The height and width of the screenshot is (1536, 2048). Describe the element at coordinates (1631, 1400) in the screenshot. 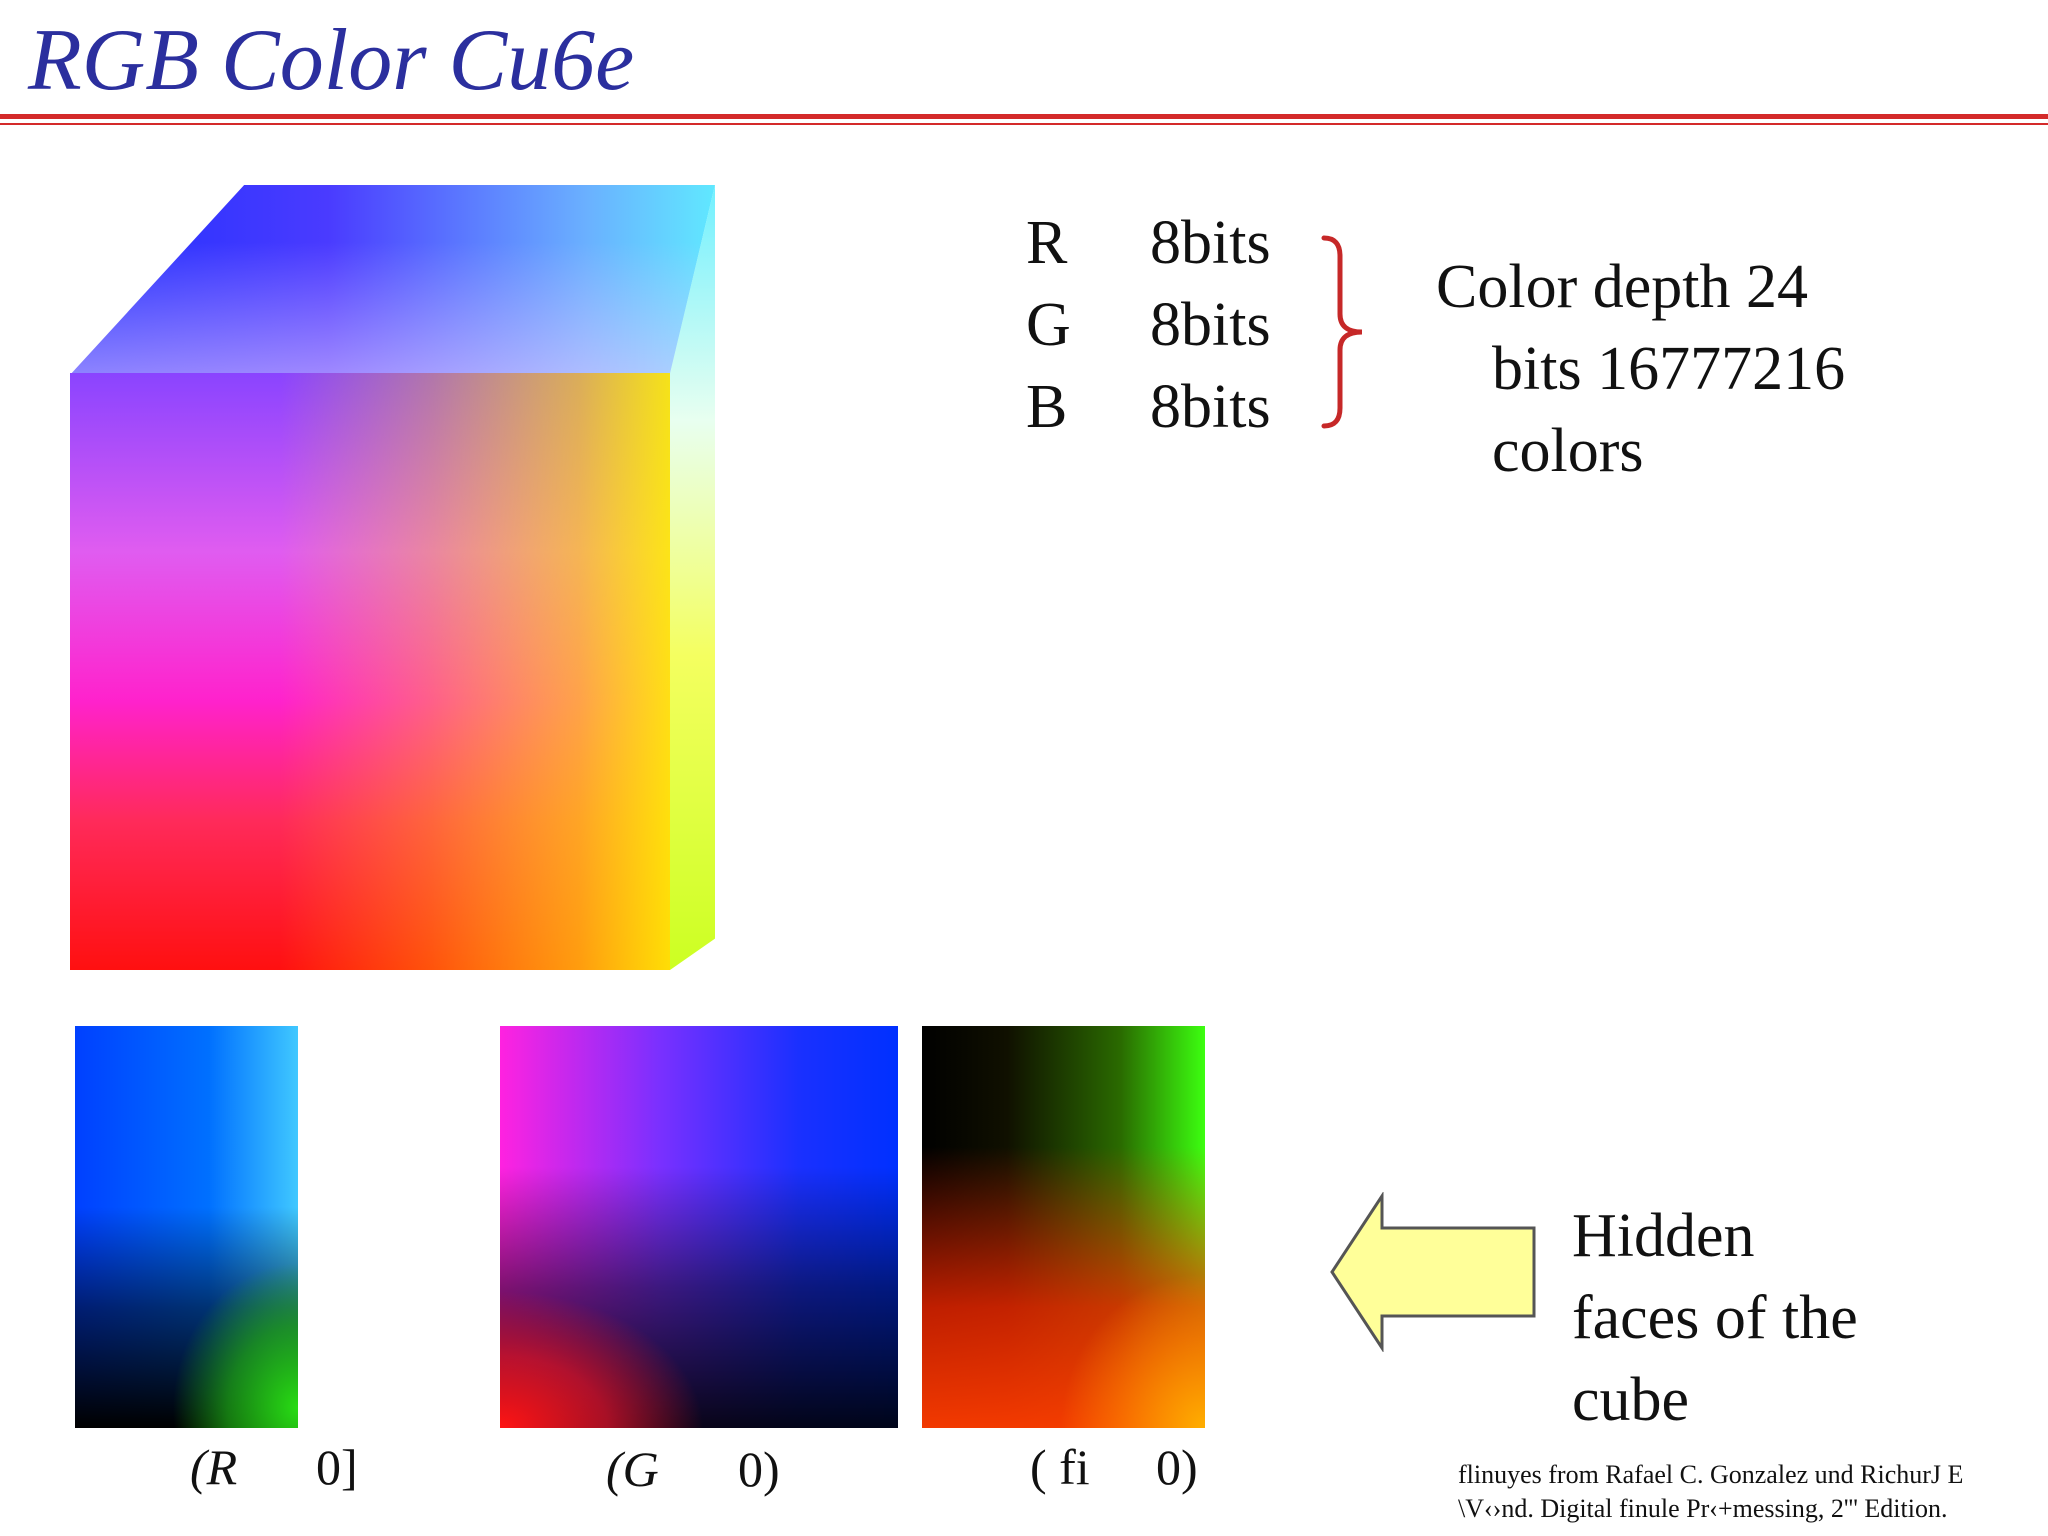

I see `hidden-faces-line-3: cube` at that location.